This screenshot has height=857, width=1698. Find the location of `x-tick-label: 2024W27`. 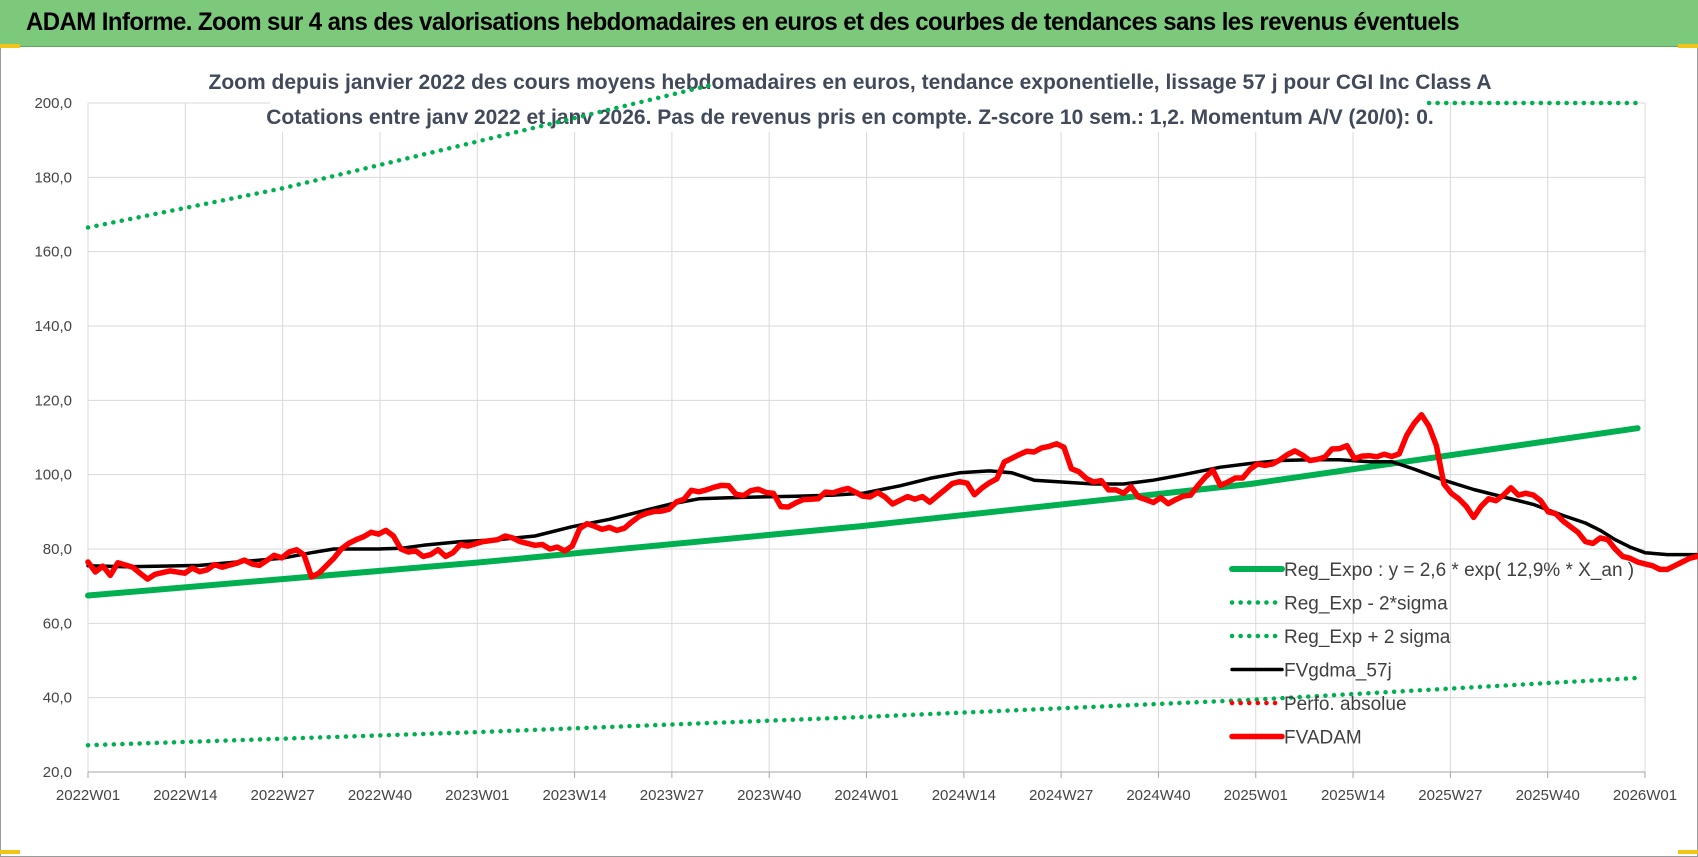

x-tick-label: 2024W27 is located at coordinates (1061, 795).